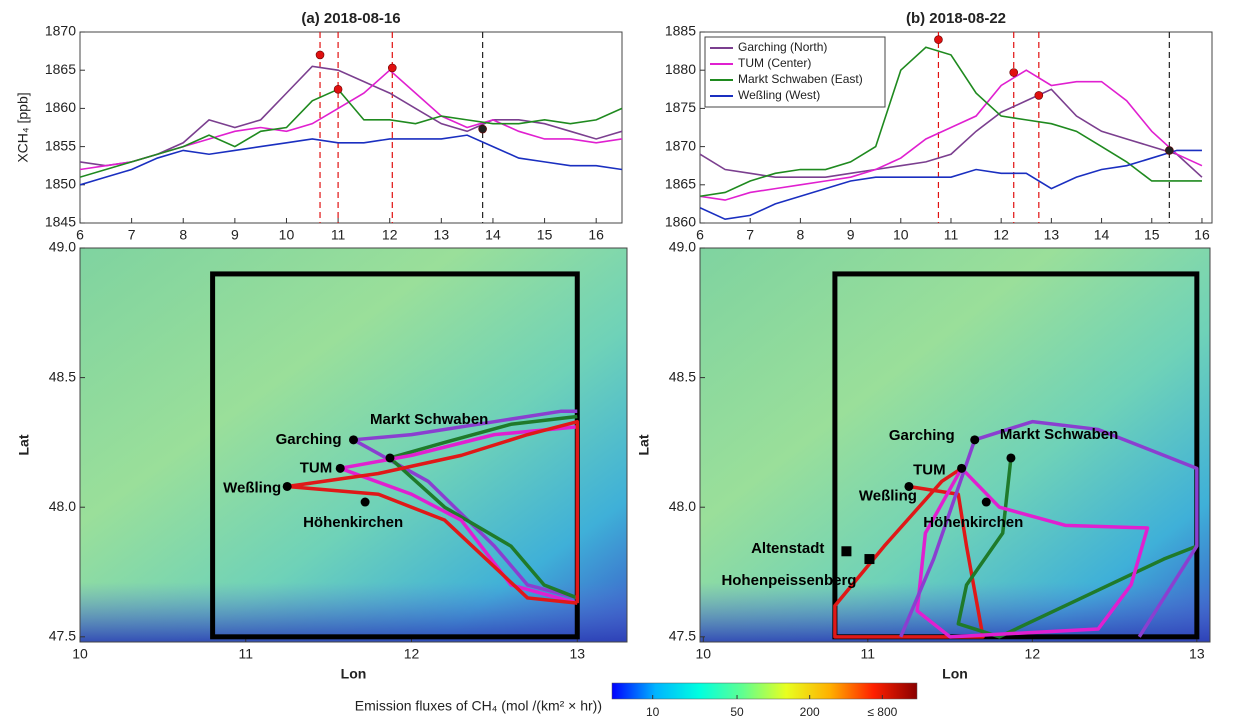 This screenshot has width=1236, height=723. Describe the element at coordinates (680, 69) in the screenshot. I see `y-tick-label: 1880` at that location.